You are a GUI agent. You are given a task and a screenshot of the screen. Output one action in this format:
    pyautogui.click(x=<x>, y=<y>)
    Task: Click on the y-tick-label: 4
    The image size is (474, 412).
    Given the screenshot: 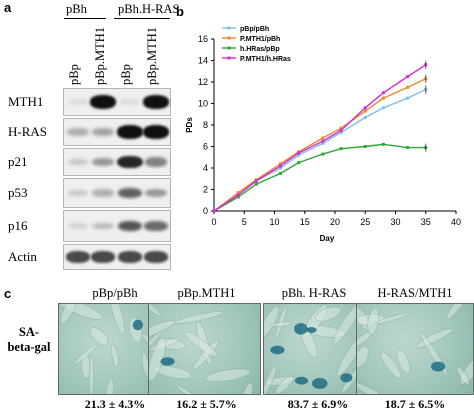 What is the action you would take?
    pyautogui.click(x=205, y=168)
    